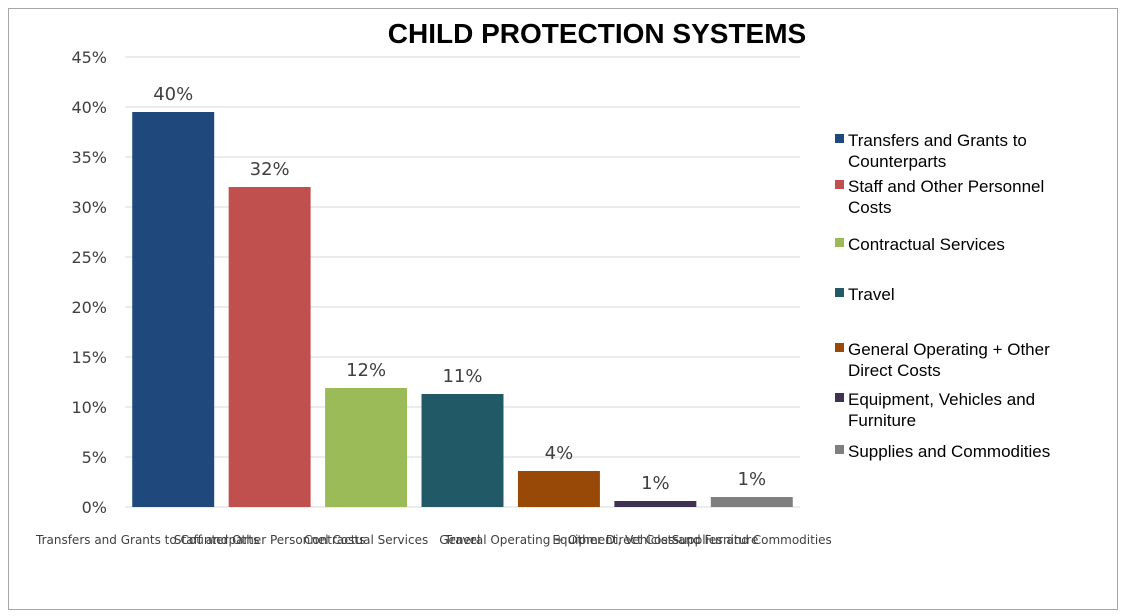  Describe the element at coordinates (94, 507) in the screenshot. I see `y-tick-label: 0%` at that location.